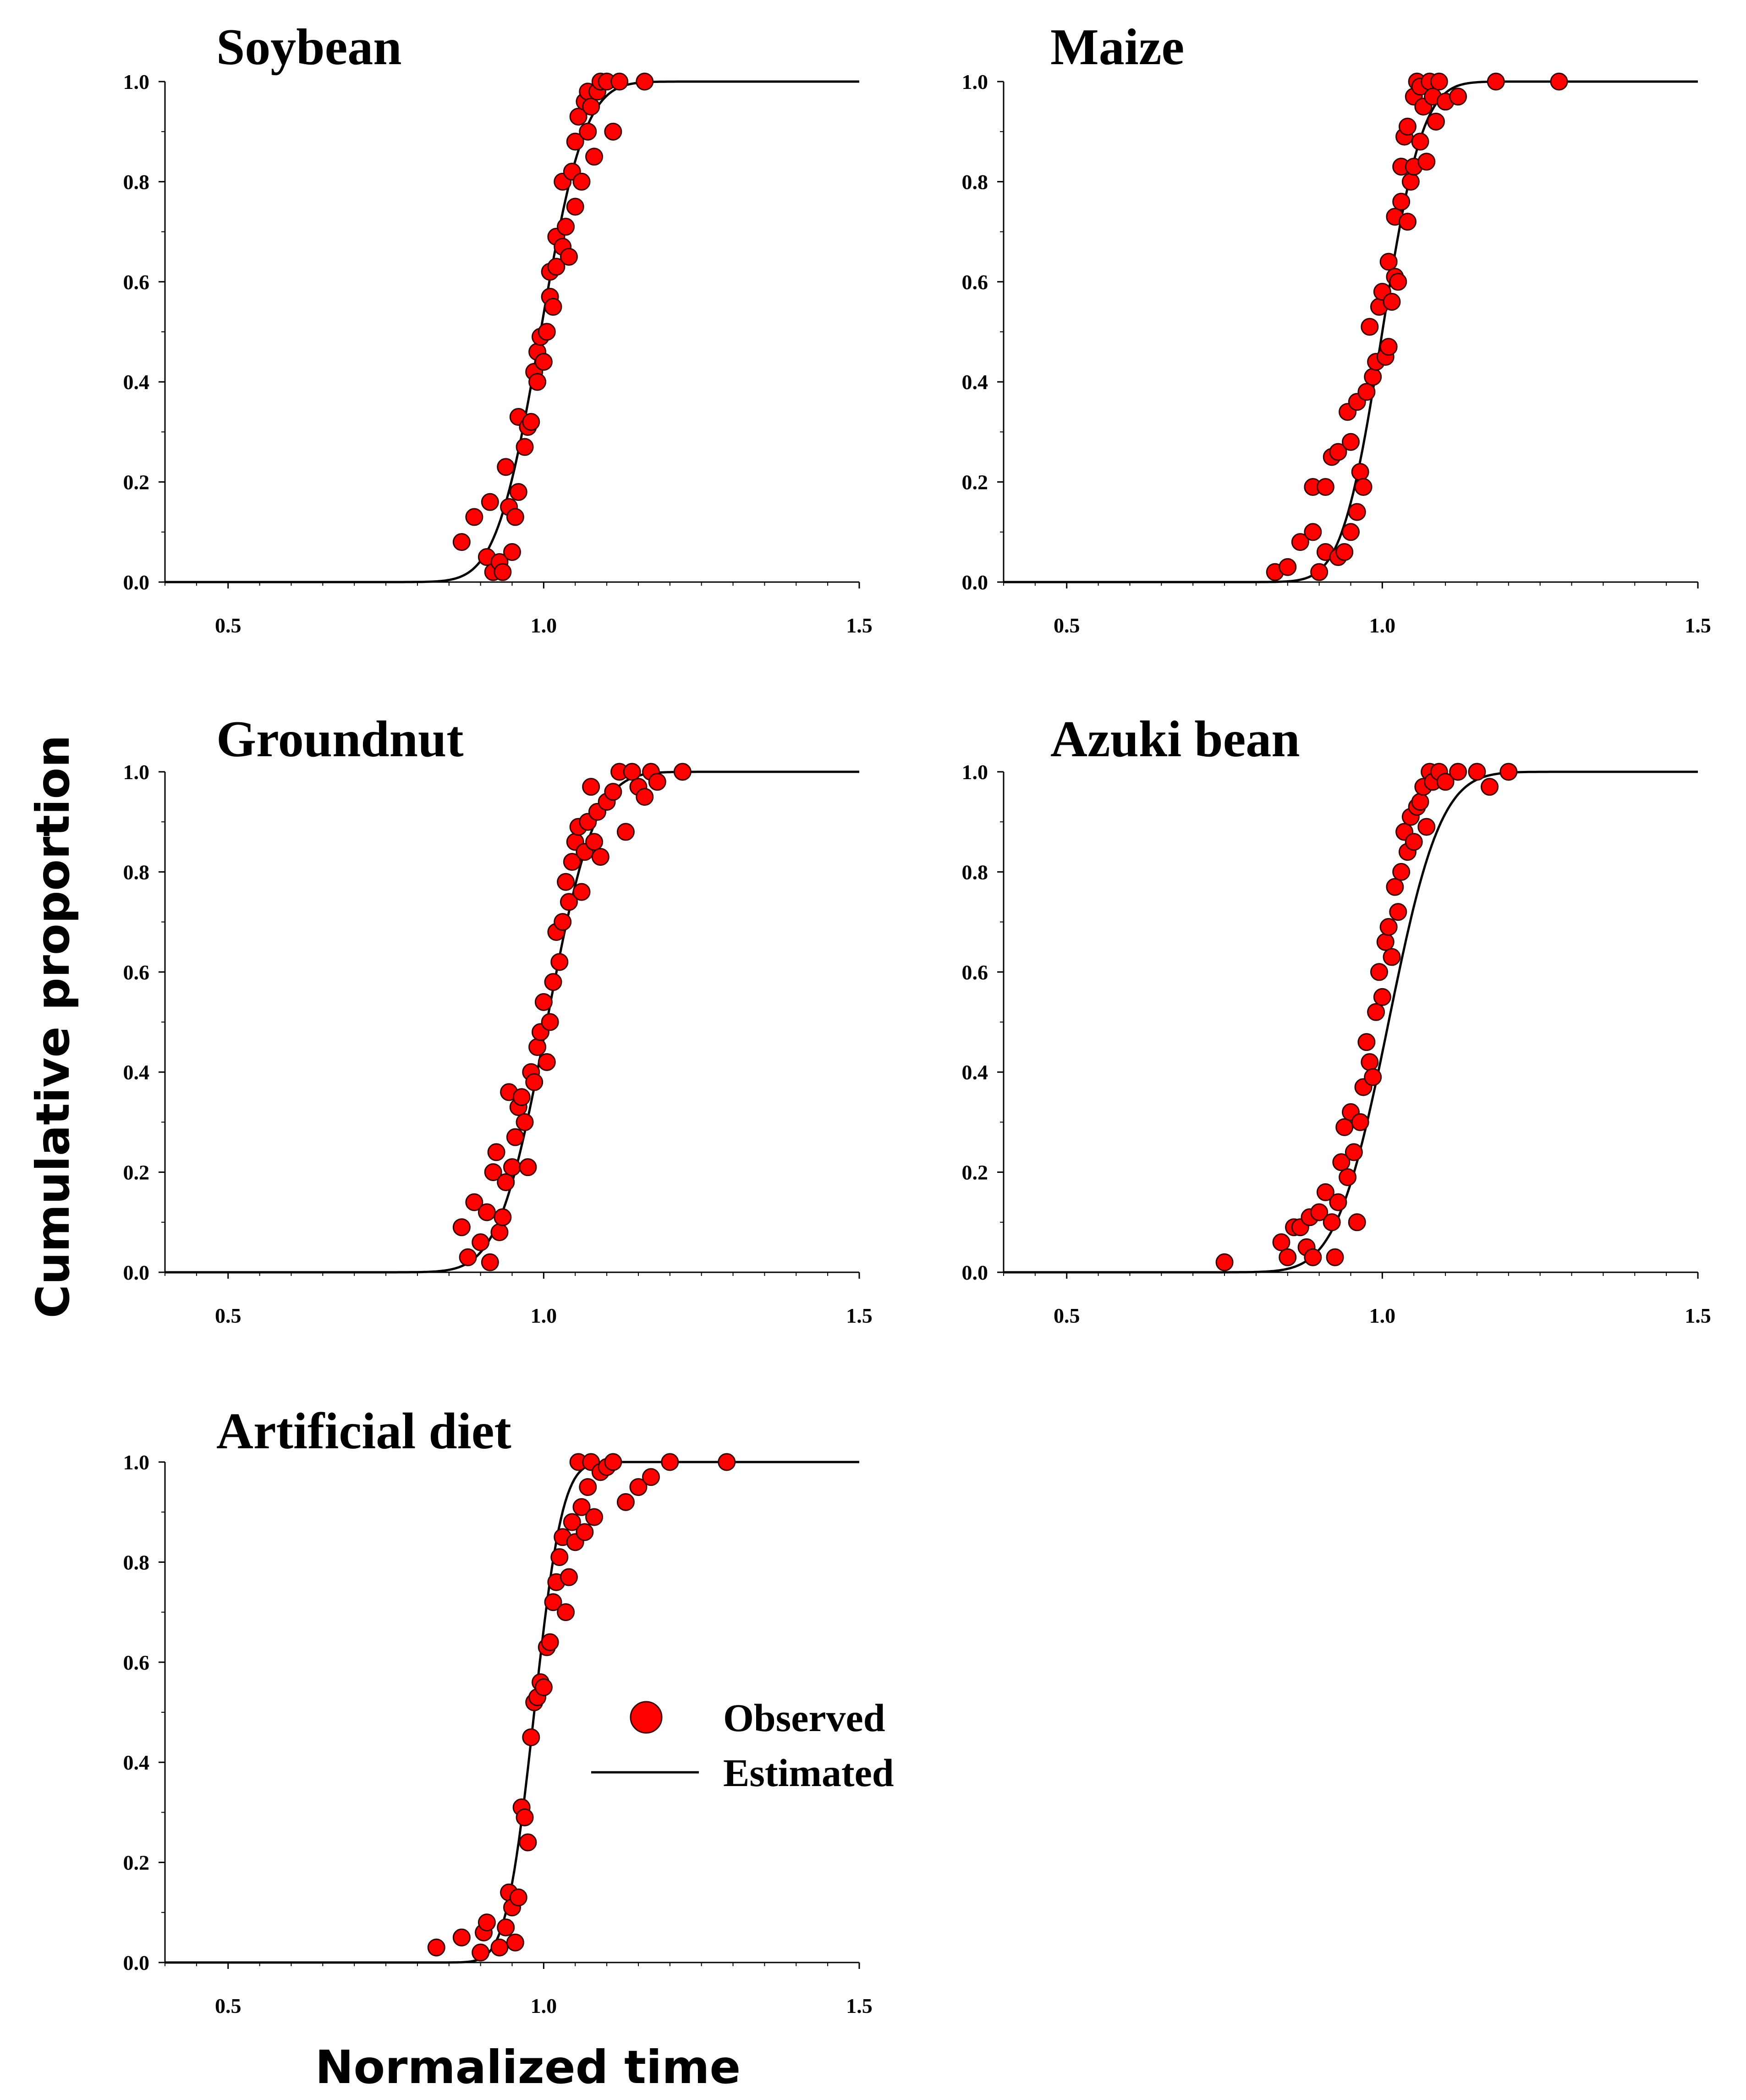 This screenshot has height=2100, width=1746. What do you see at coordinates (1382, 1315) in the screenshot?
I see `x-tick-label: 1.0` at bounding box center [1382, 1315].